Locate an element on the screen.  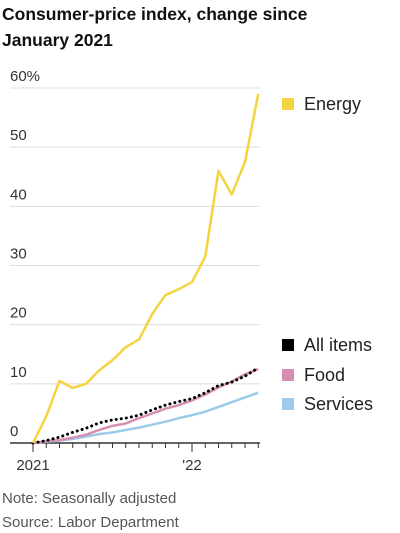
y-tick-label: 10 is located at coordinates (18, 372).